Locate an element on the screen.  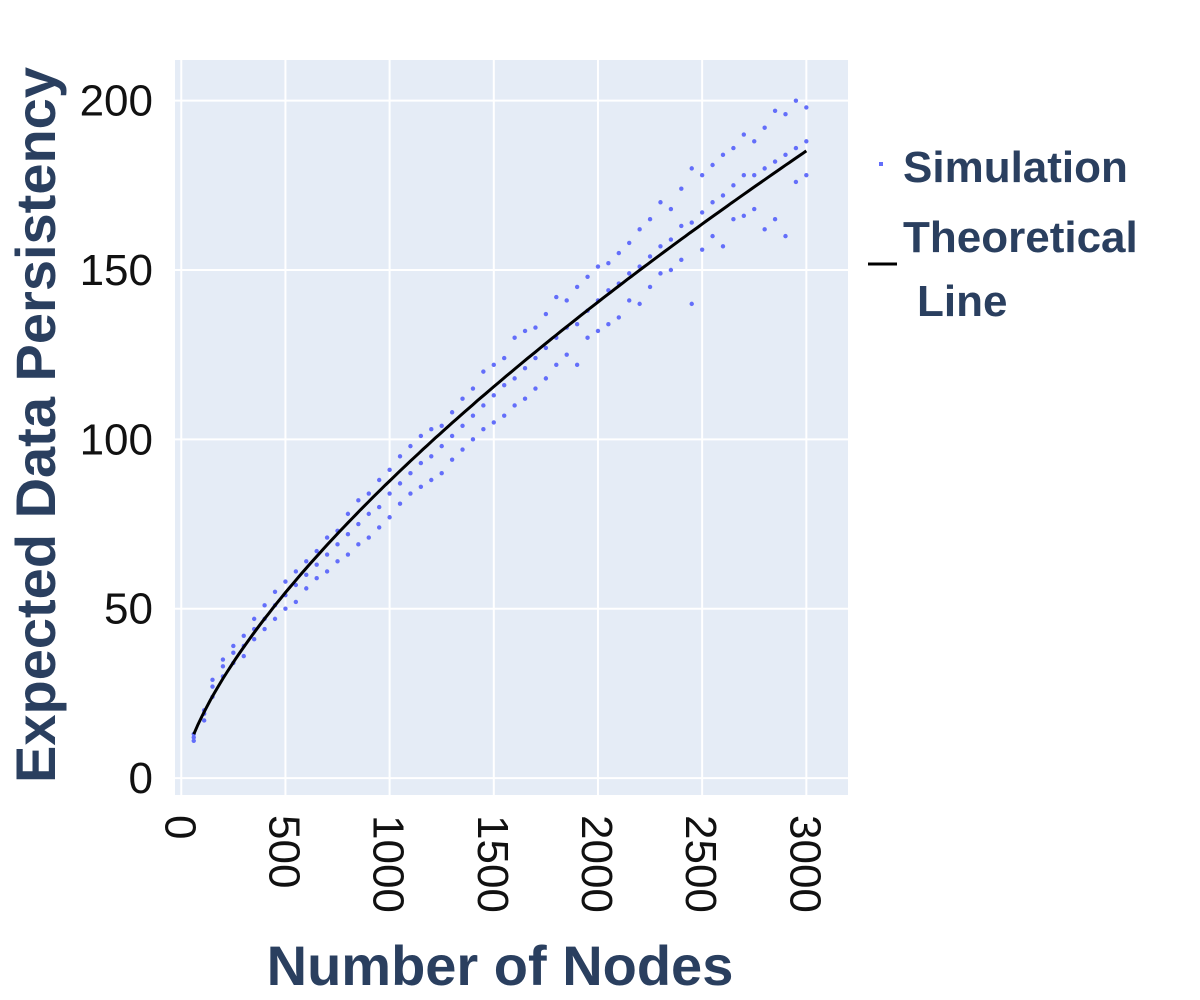
x-axis-title: Number of Nodes is located at coordinates (500, 965).